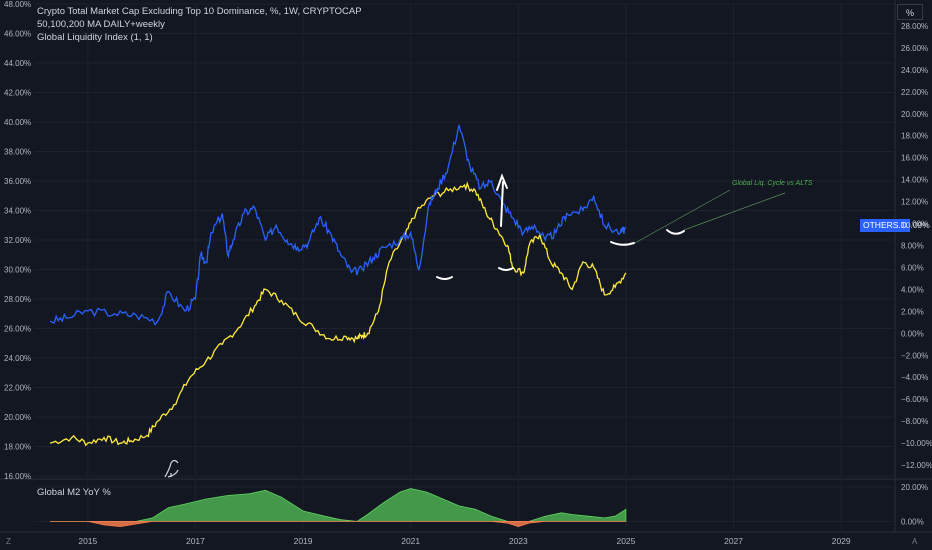 The image size is (932, 550). I want to click on right-tick-label: 26.00%, so click(914, 48).